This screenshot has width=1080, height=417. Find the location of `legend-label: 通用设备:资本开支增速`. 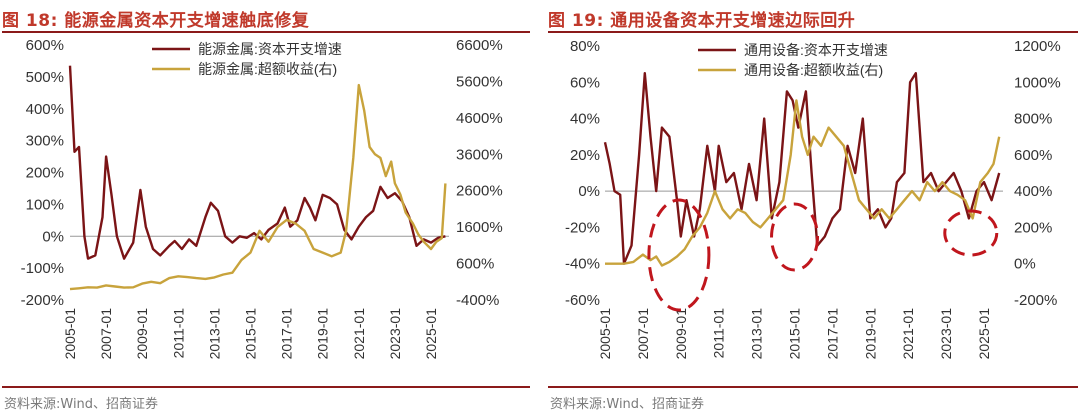

legend-label: 通用设备:资本开支增速 is located at coordinates (816, 50).